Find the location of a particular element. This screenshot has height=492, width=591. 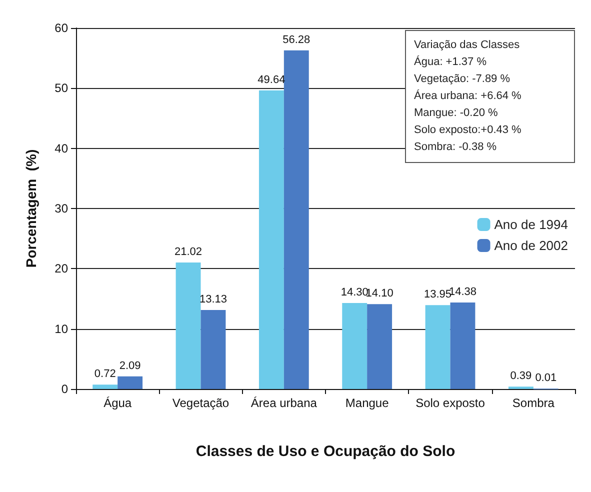

annotation: Variação das Classes is located at coordinates (467, 45).